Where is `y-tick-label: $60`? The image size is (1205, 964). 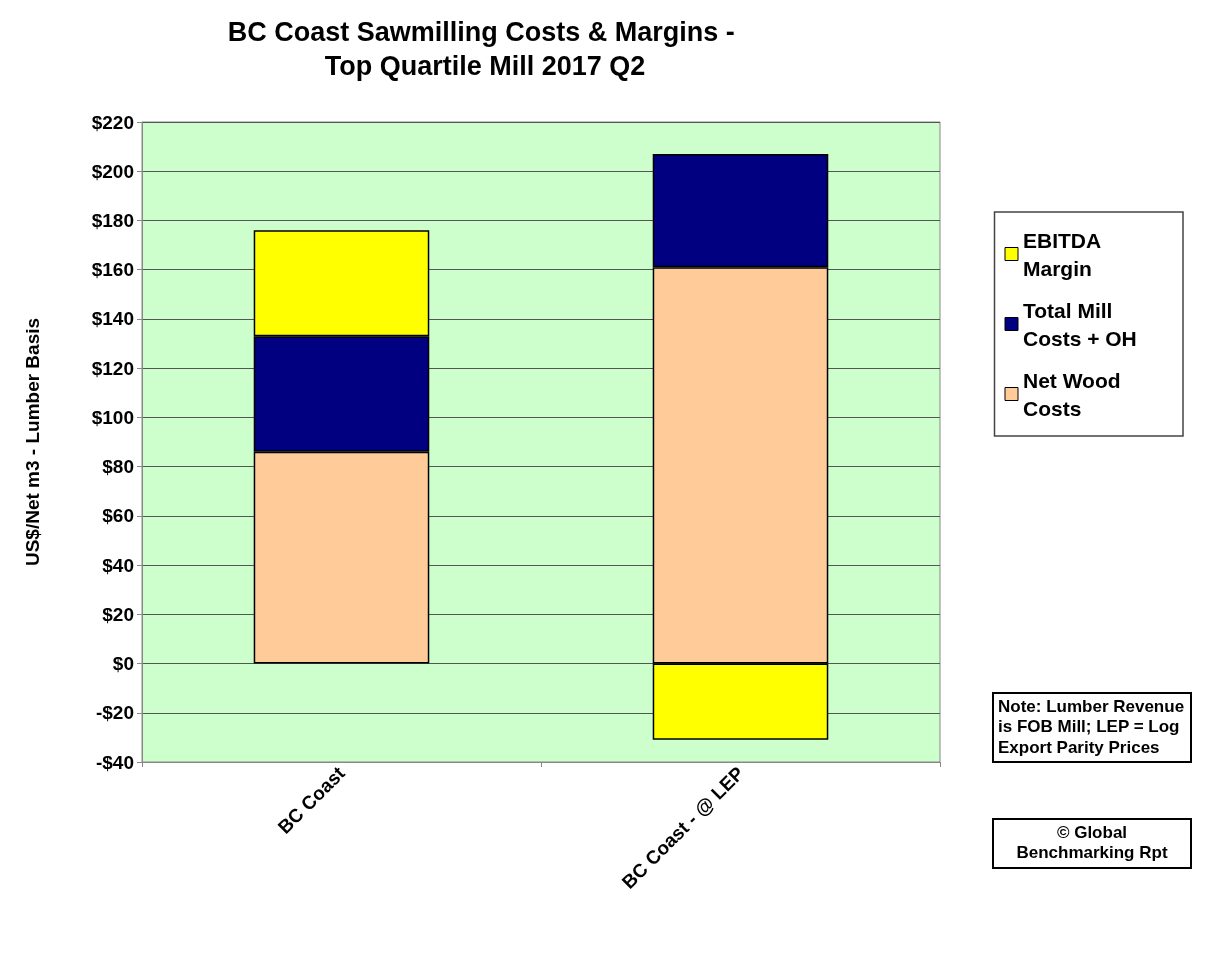 y-tick-label: $60 is located at coordinates (118, 516).